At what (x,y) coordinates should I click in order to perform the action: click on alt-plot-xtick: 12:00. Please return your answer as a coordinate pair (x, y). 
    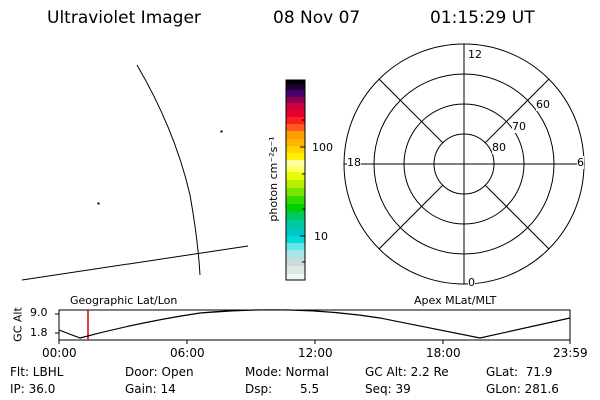
    Looking at the image, I should click on (315, 353).